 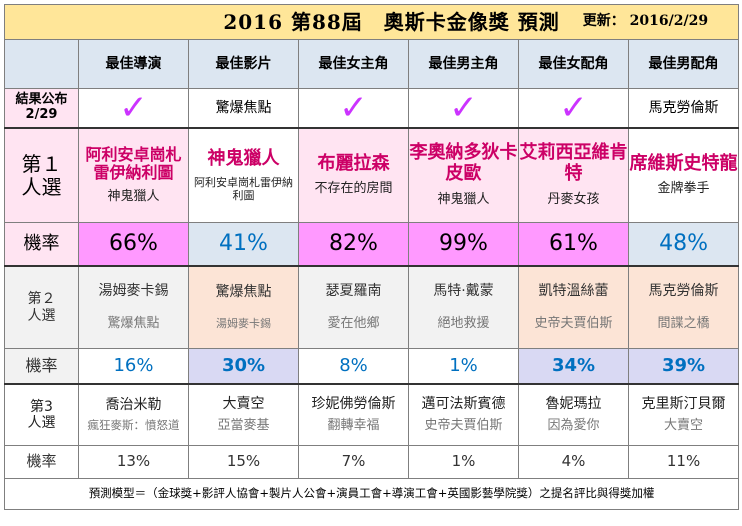 I want to click on prob-value: 8%, so click(x=353, y=366).